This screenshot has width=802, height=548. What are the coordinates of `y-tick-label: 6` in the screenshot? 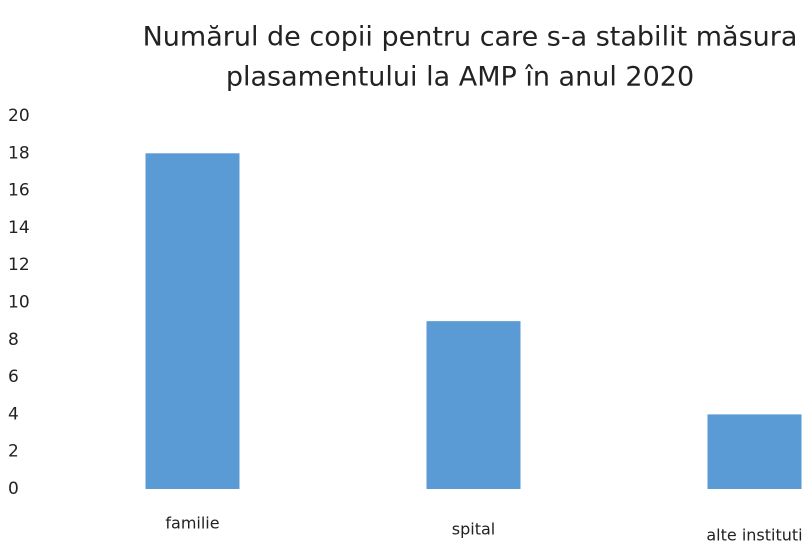 It's located at (13, 377).